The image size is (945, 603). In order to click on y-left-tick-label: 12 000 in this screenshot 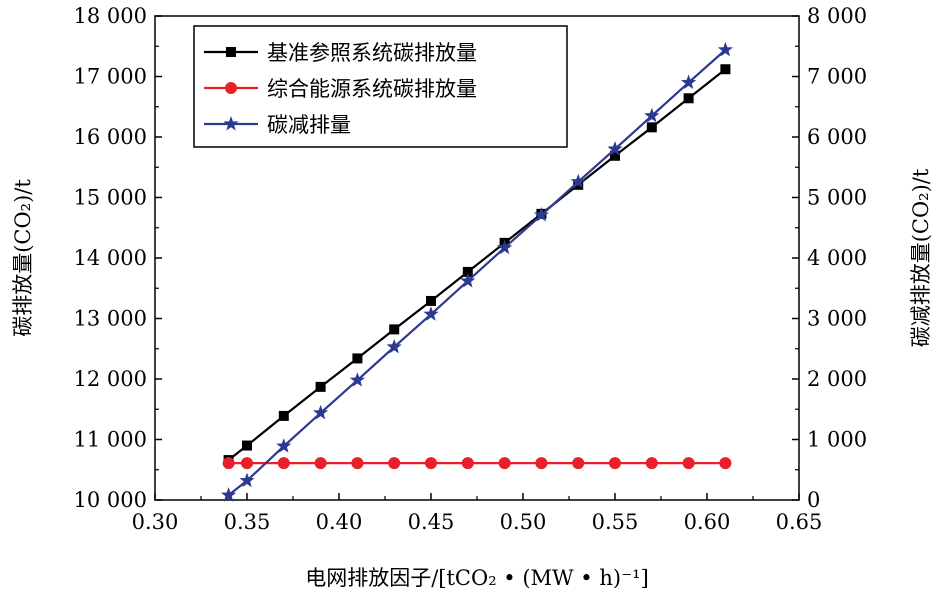, I will do `click(110, 379)`.